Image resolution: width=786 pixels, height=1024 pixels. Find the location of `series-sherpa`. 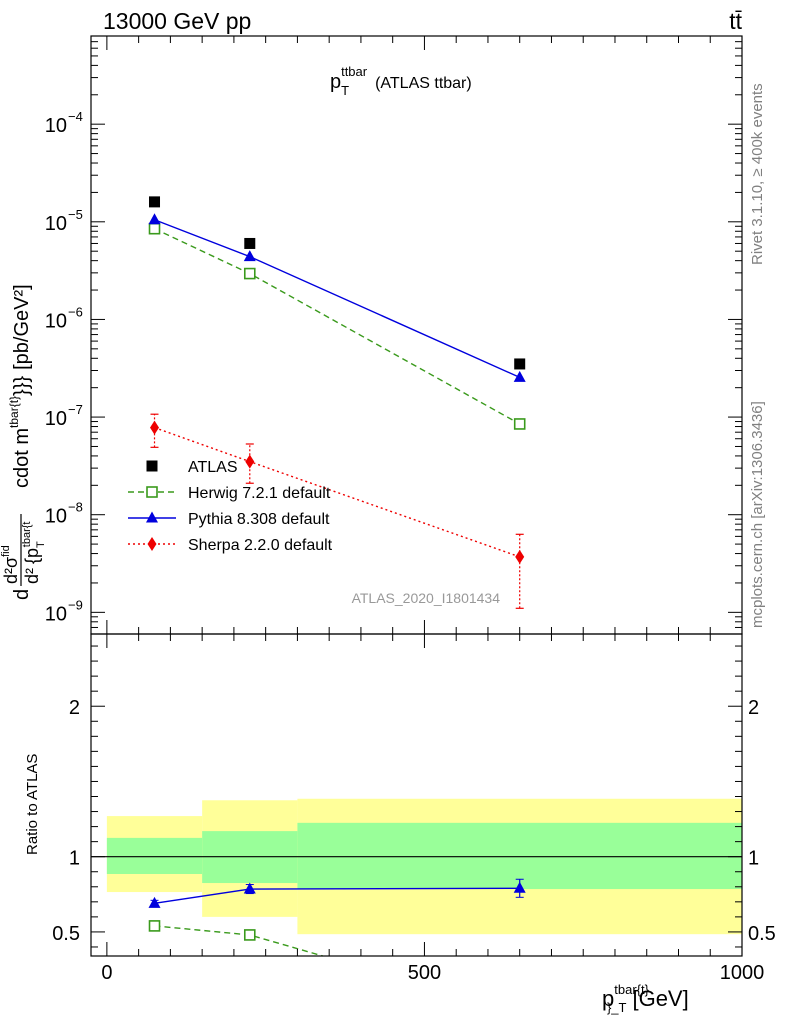

series-sherpa is located at coordinates (337, 511).